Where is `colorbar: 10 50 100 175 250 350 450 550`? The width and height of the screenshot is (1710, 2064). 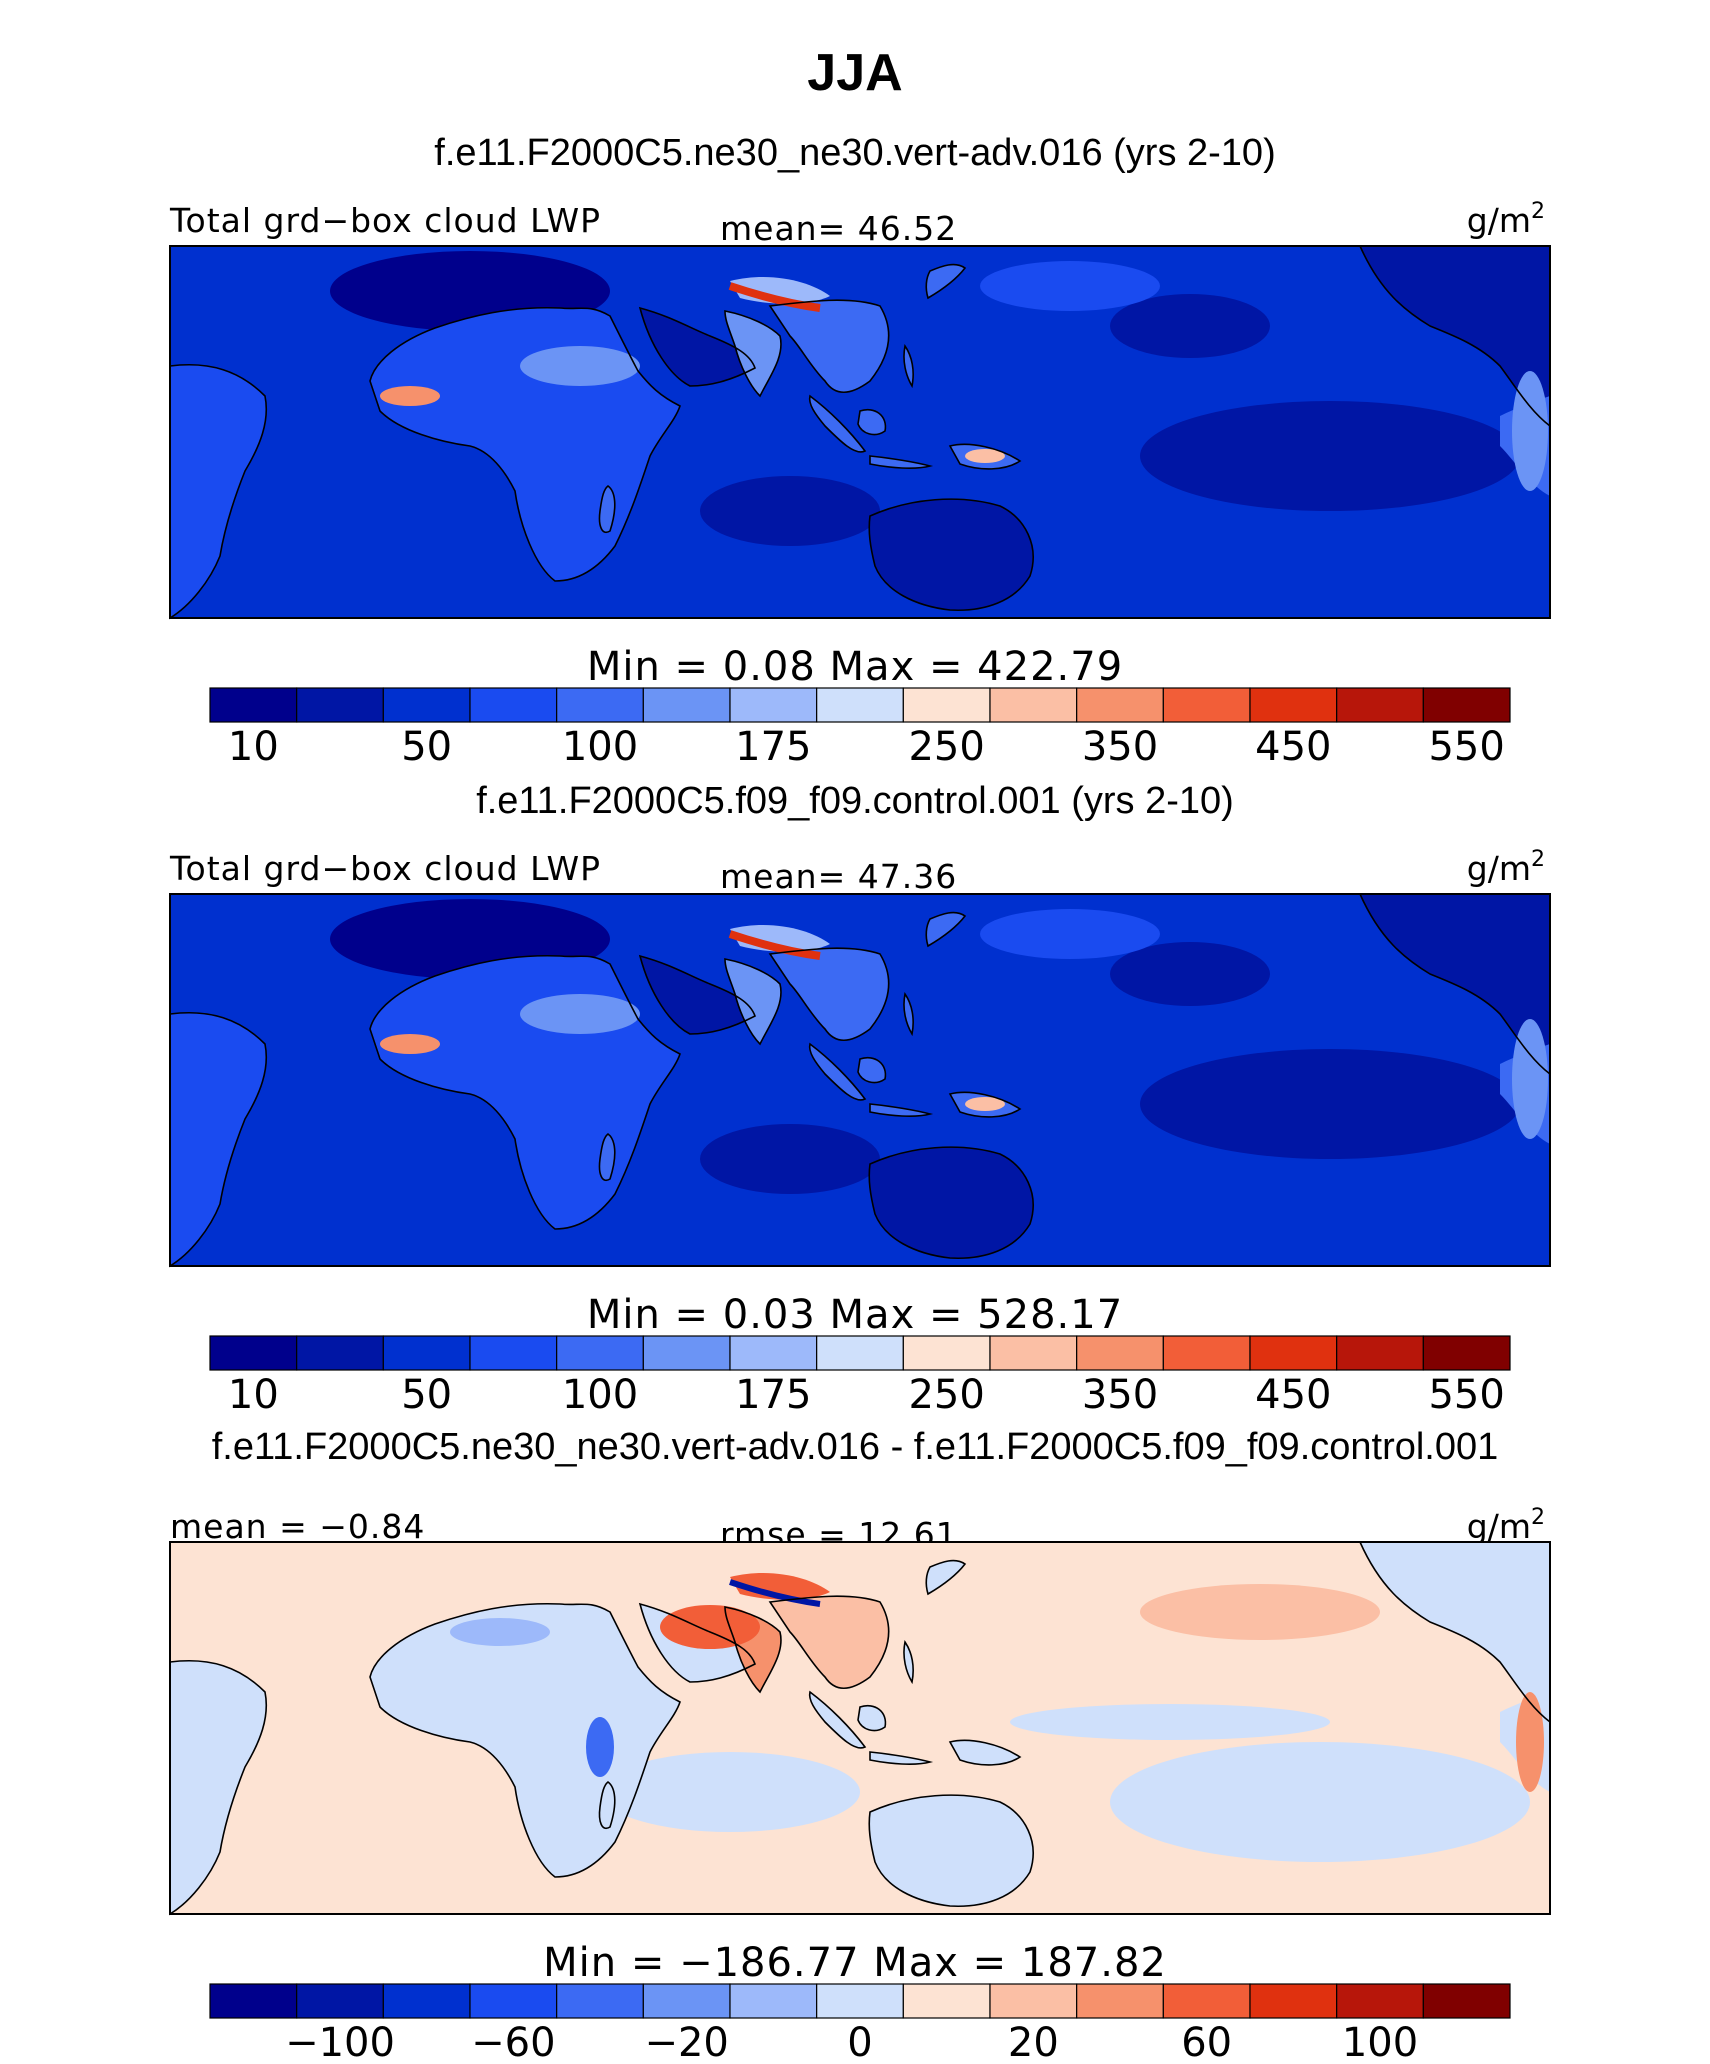 colorbar: 10 50 100 175 250 350 450 550 is located at coordinates (860, 1376).